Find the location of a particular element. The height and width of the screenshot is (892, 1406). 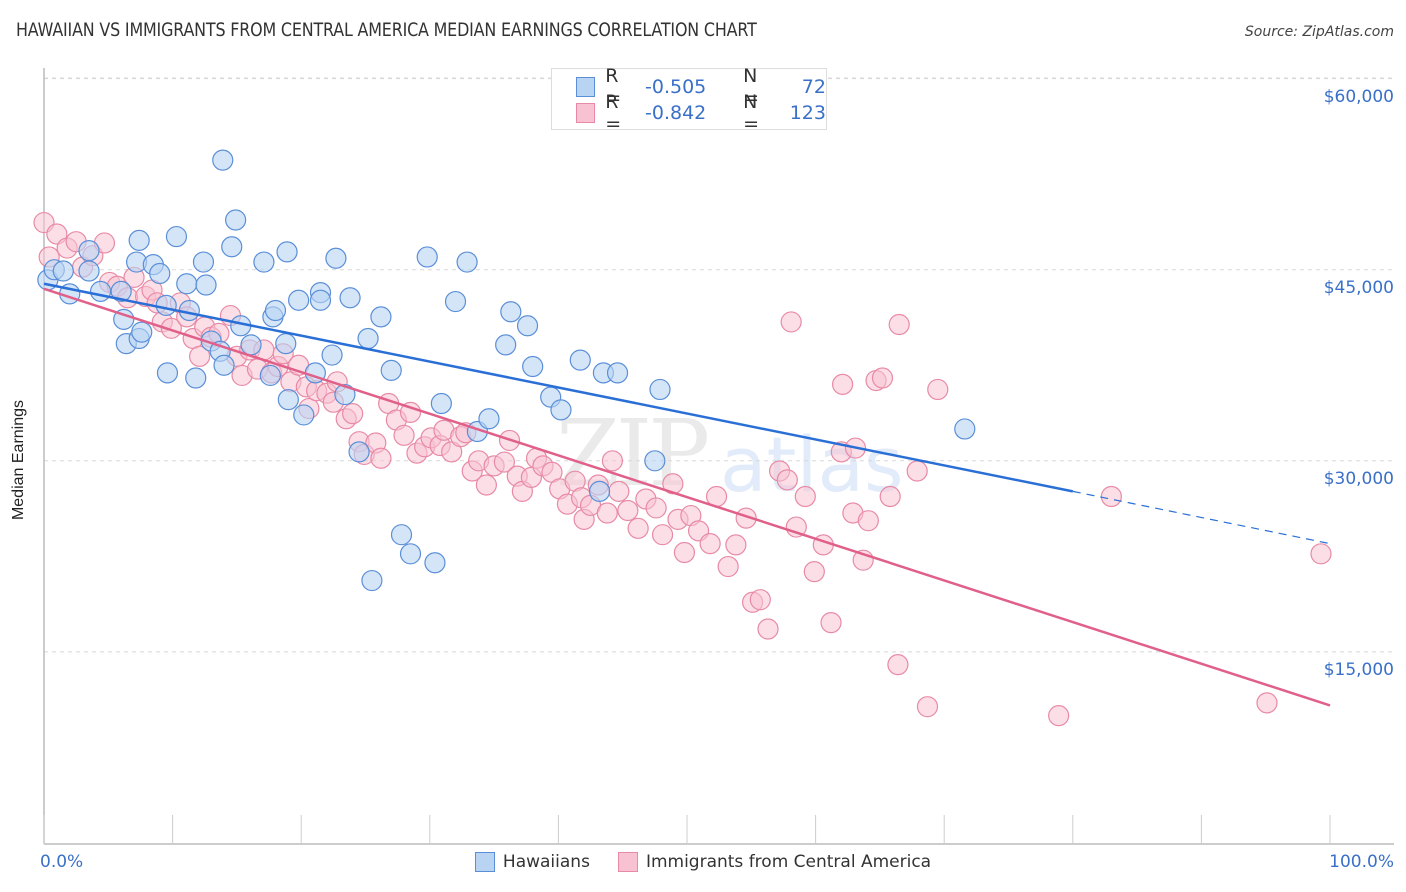

legend-row-immigrants: R = -0.842 N = 123 is located at coordinates (701, 113).